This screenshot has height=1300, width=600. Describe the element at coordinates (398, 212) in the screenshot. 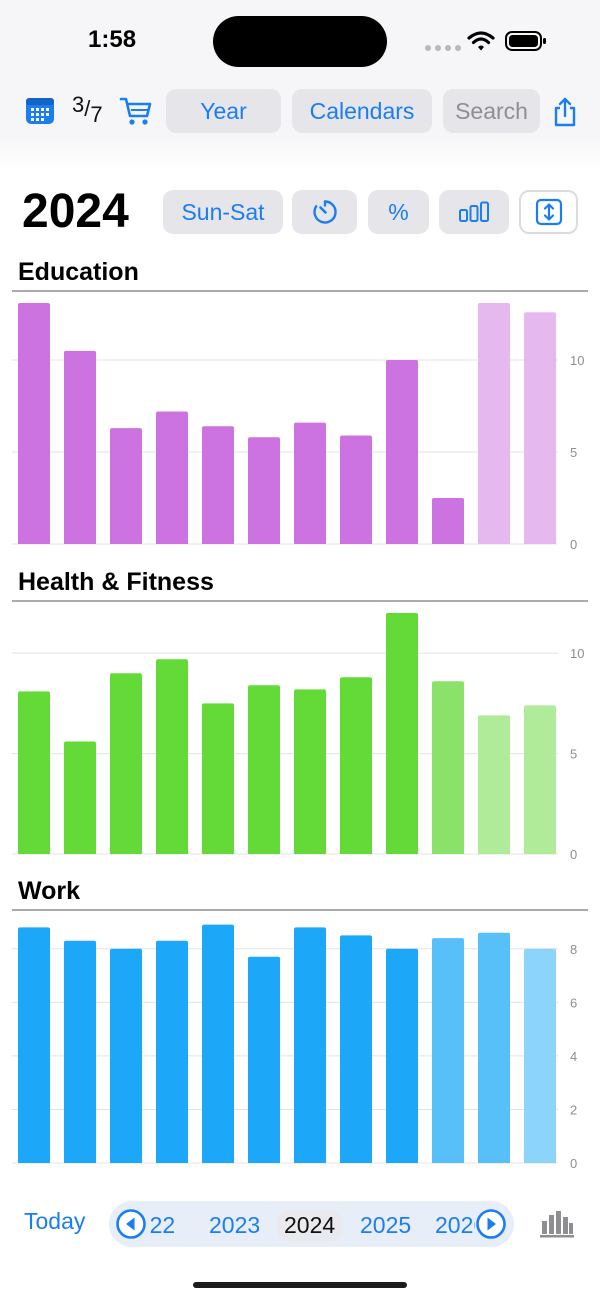

I see `percent-button: %` at that location.